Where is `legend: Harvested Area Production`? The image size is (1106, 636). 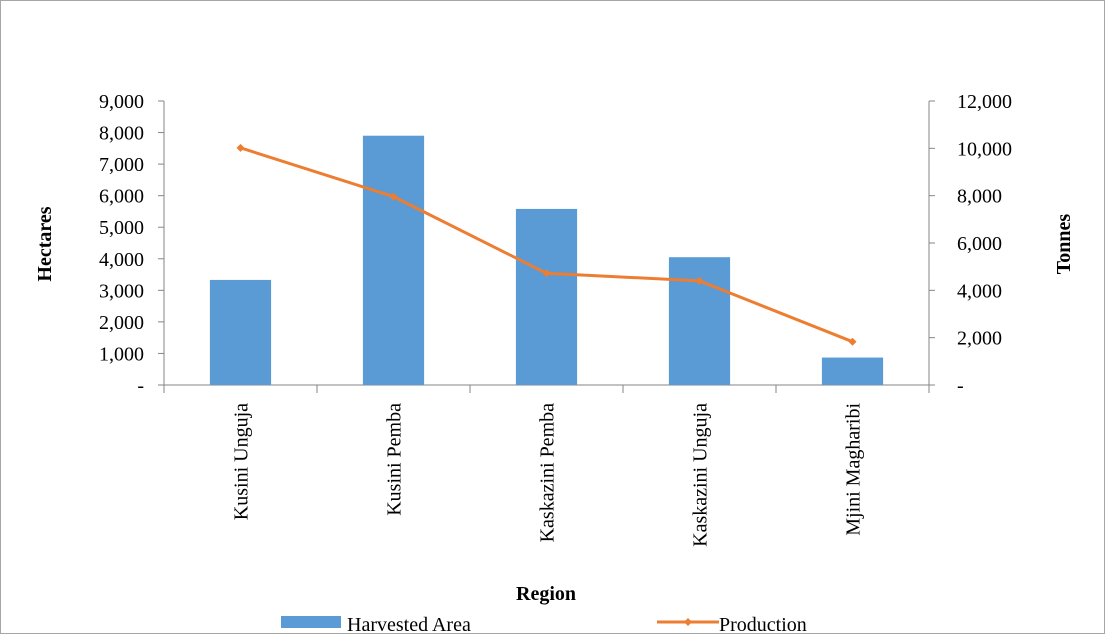 legend: Harvested Area Production is located at coordinates (544, 625).